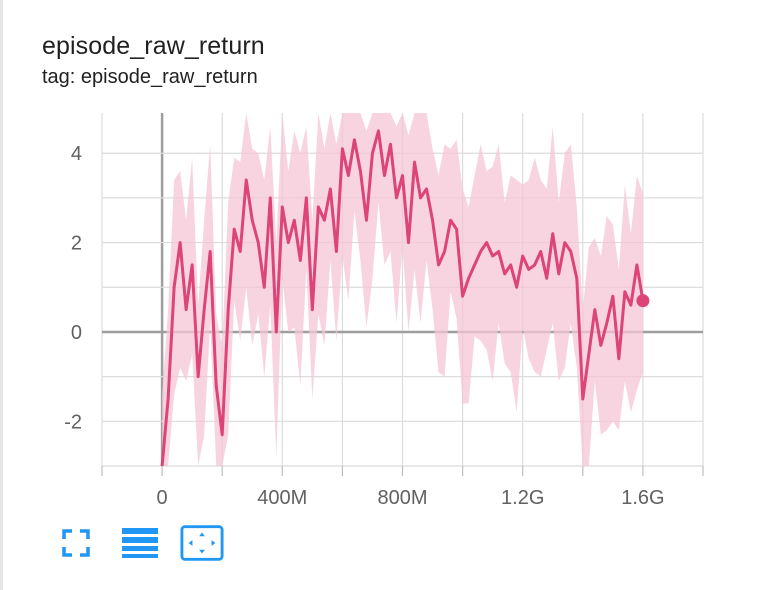 The width and height of the screenshot is (762, 590). I want to click on x-tick-label: 800M, so click(402, 498).